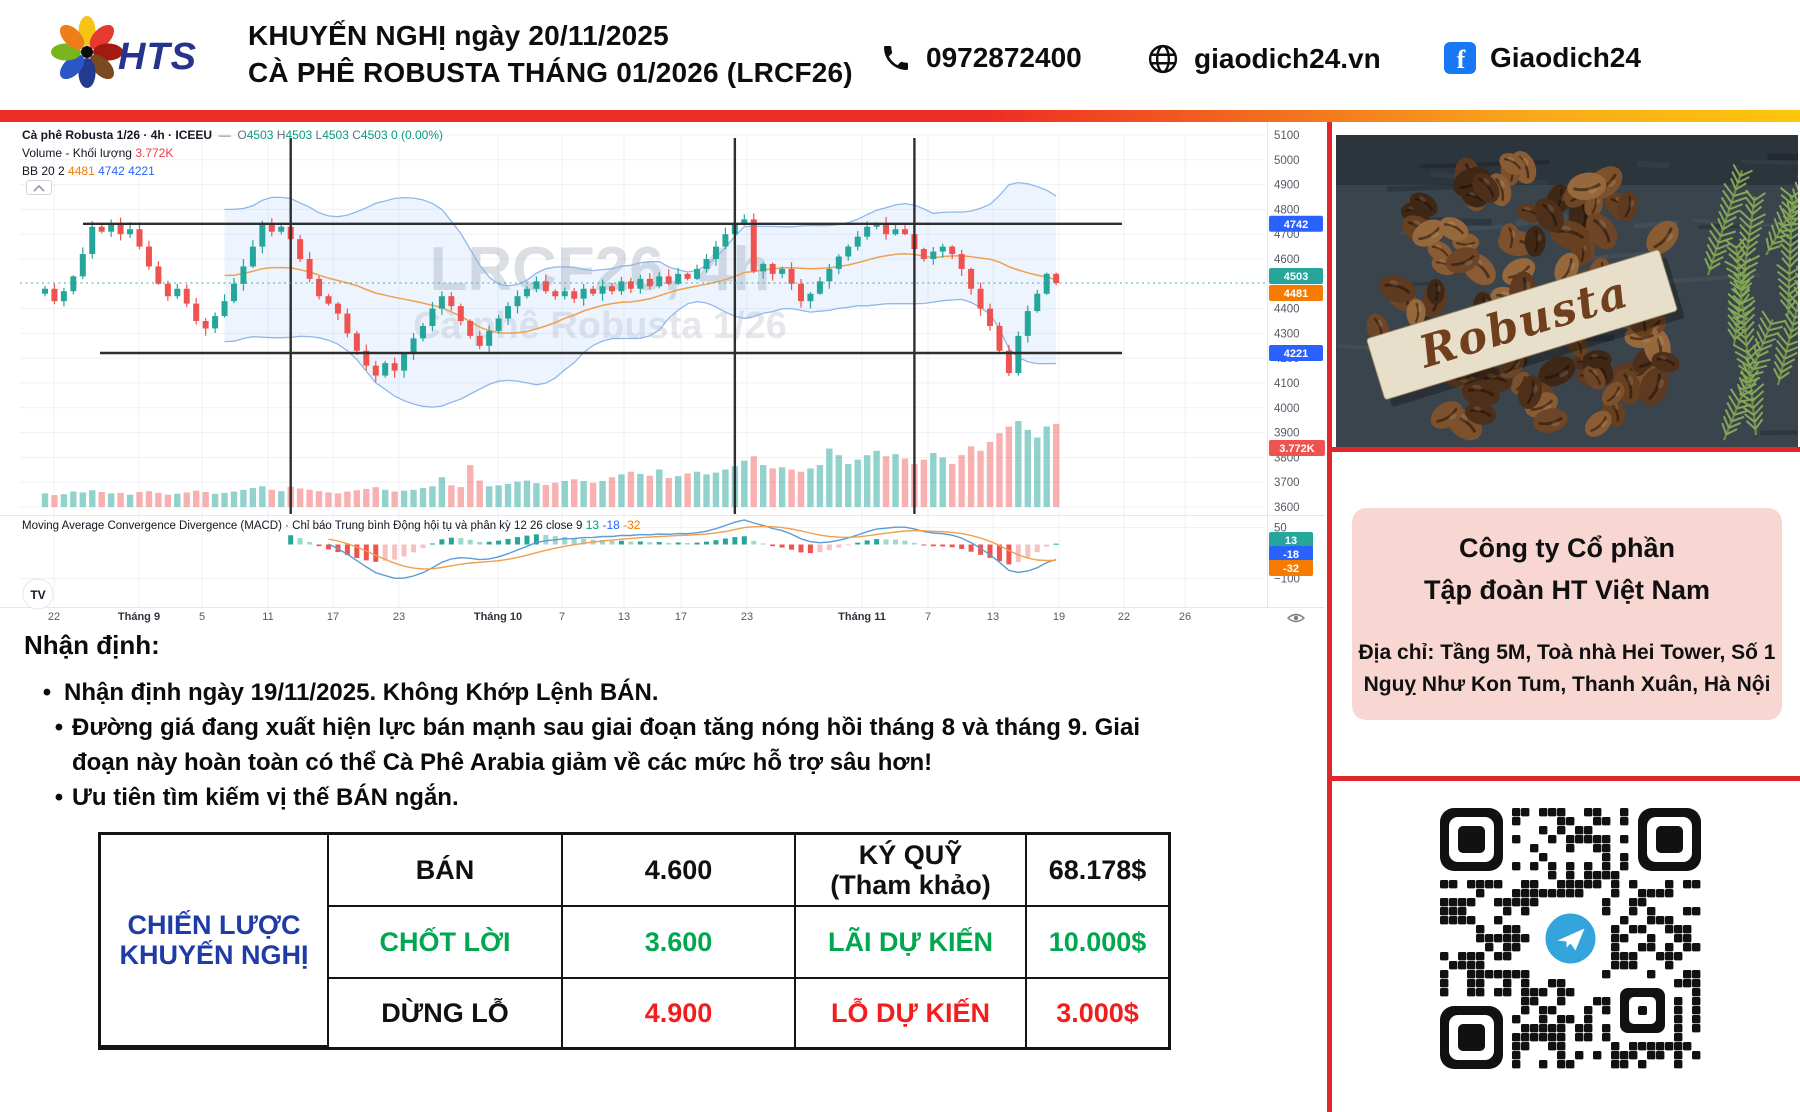 This screenshot has width=1800, height=1112. What do you see at coordinates (1287, 508) in the screenshot?
I see `svg-text: 3600` at bounding box center [1287, 508].